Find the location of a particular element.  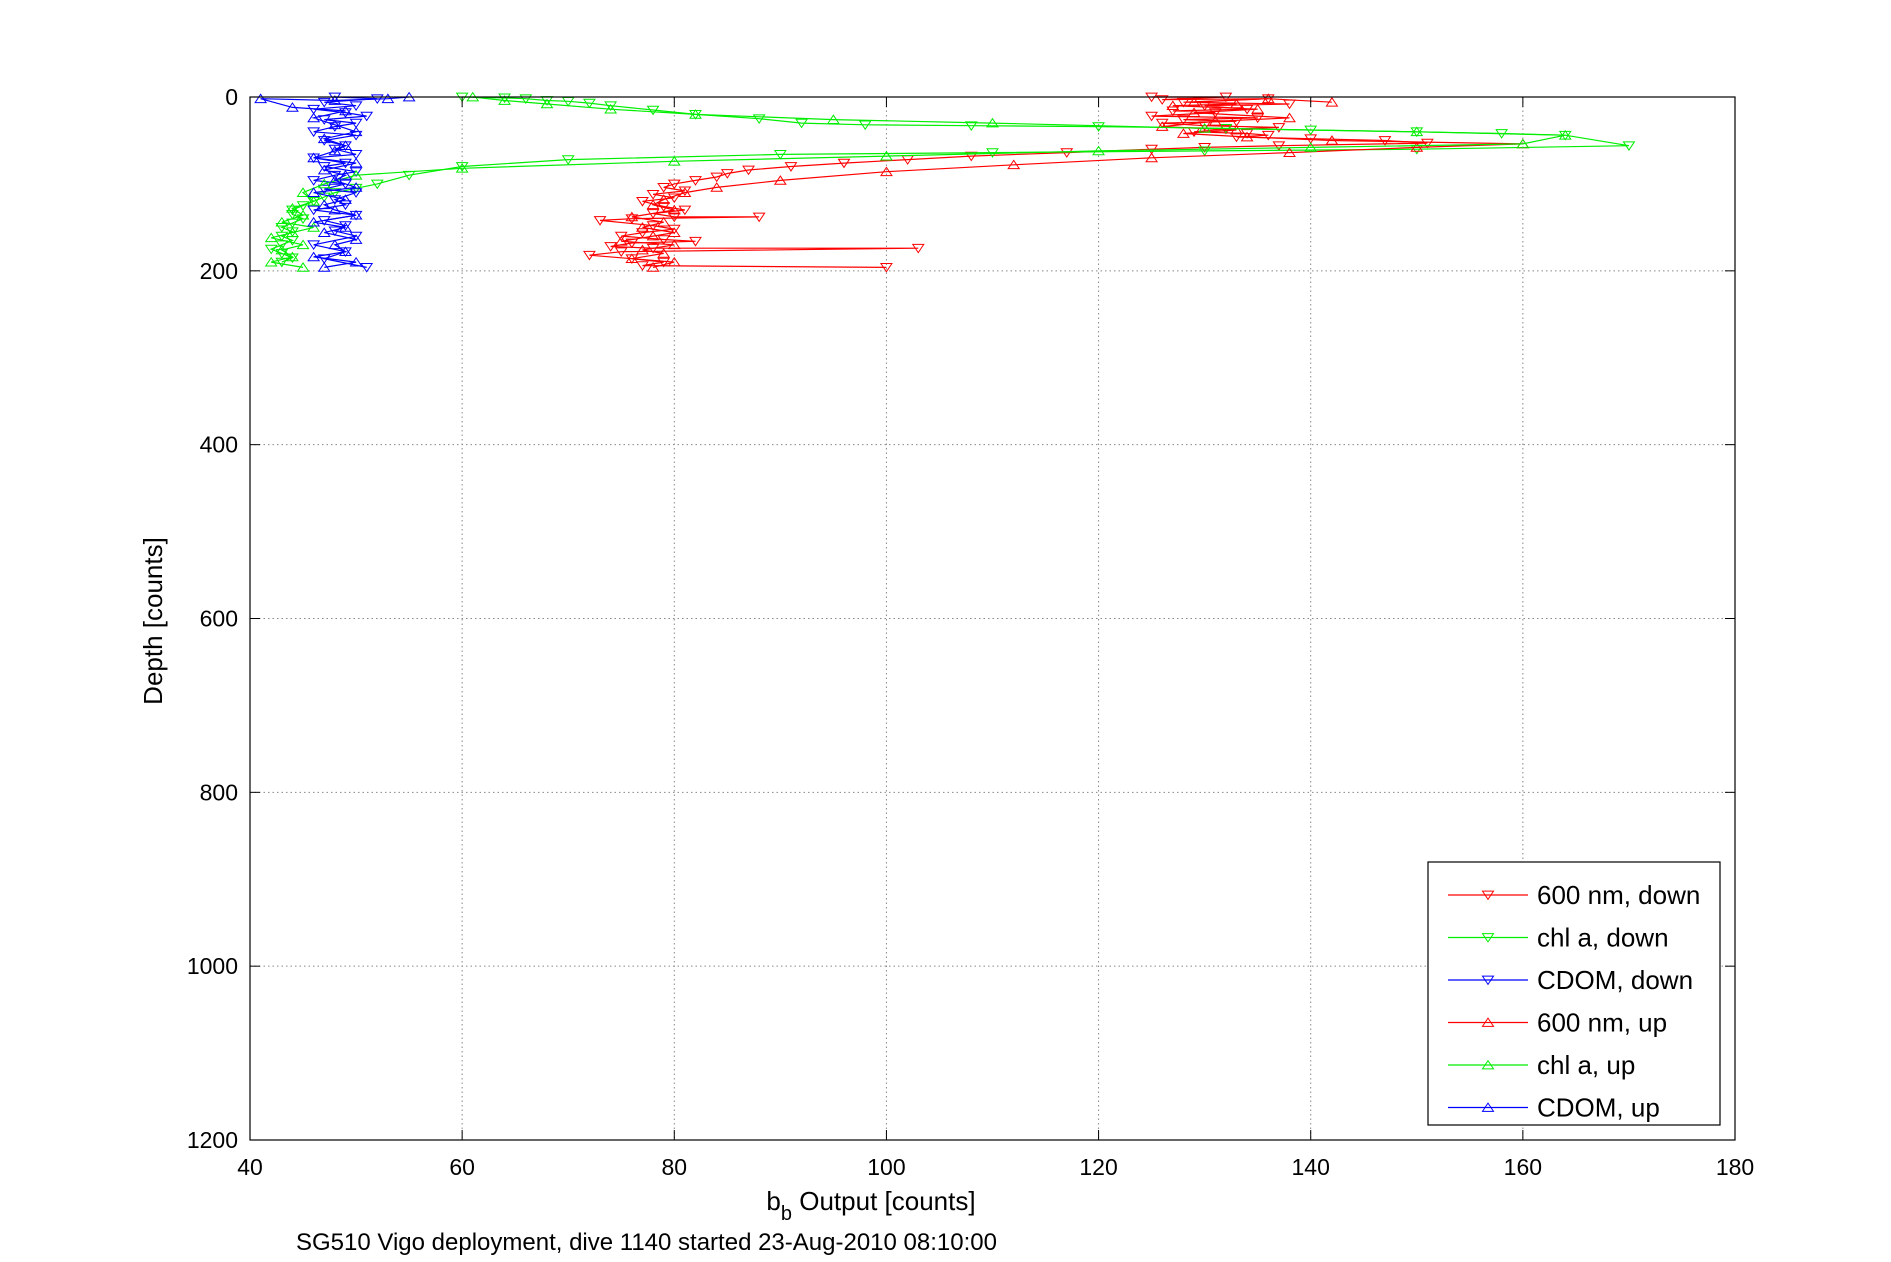

legend-item: 600 nm, up is located at coordinates (1557, 1023).